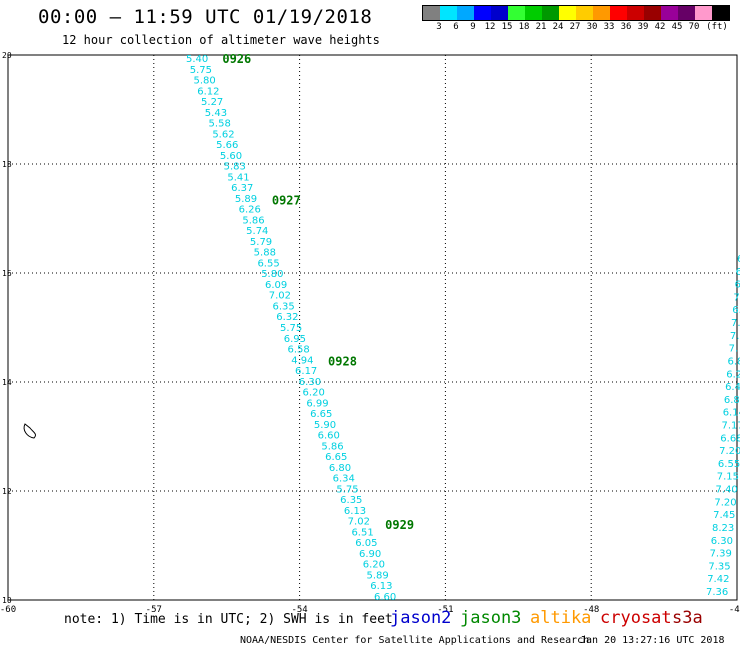 This screenshot has height=650, width=740. What do you see at coordinates (7, 600) in the screenshot?
I see `latitude-tick-label: 10` at bounding box center [7, 600].